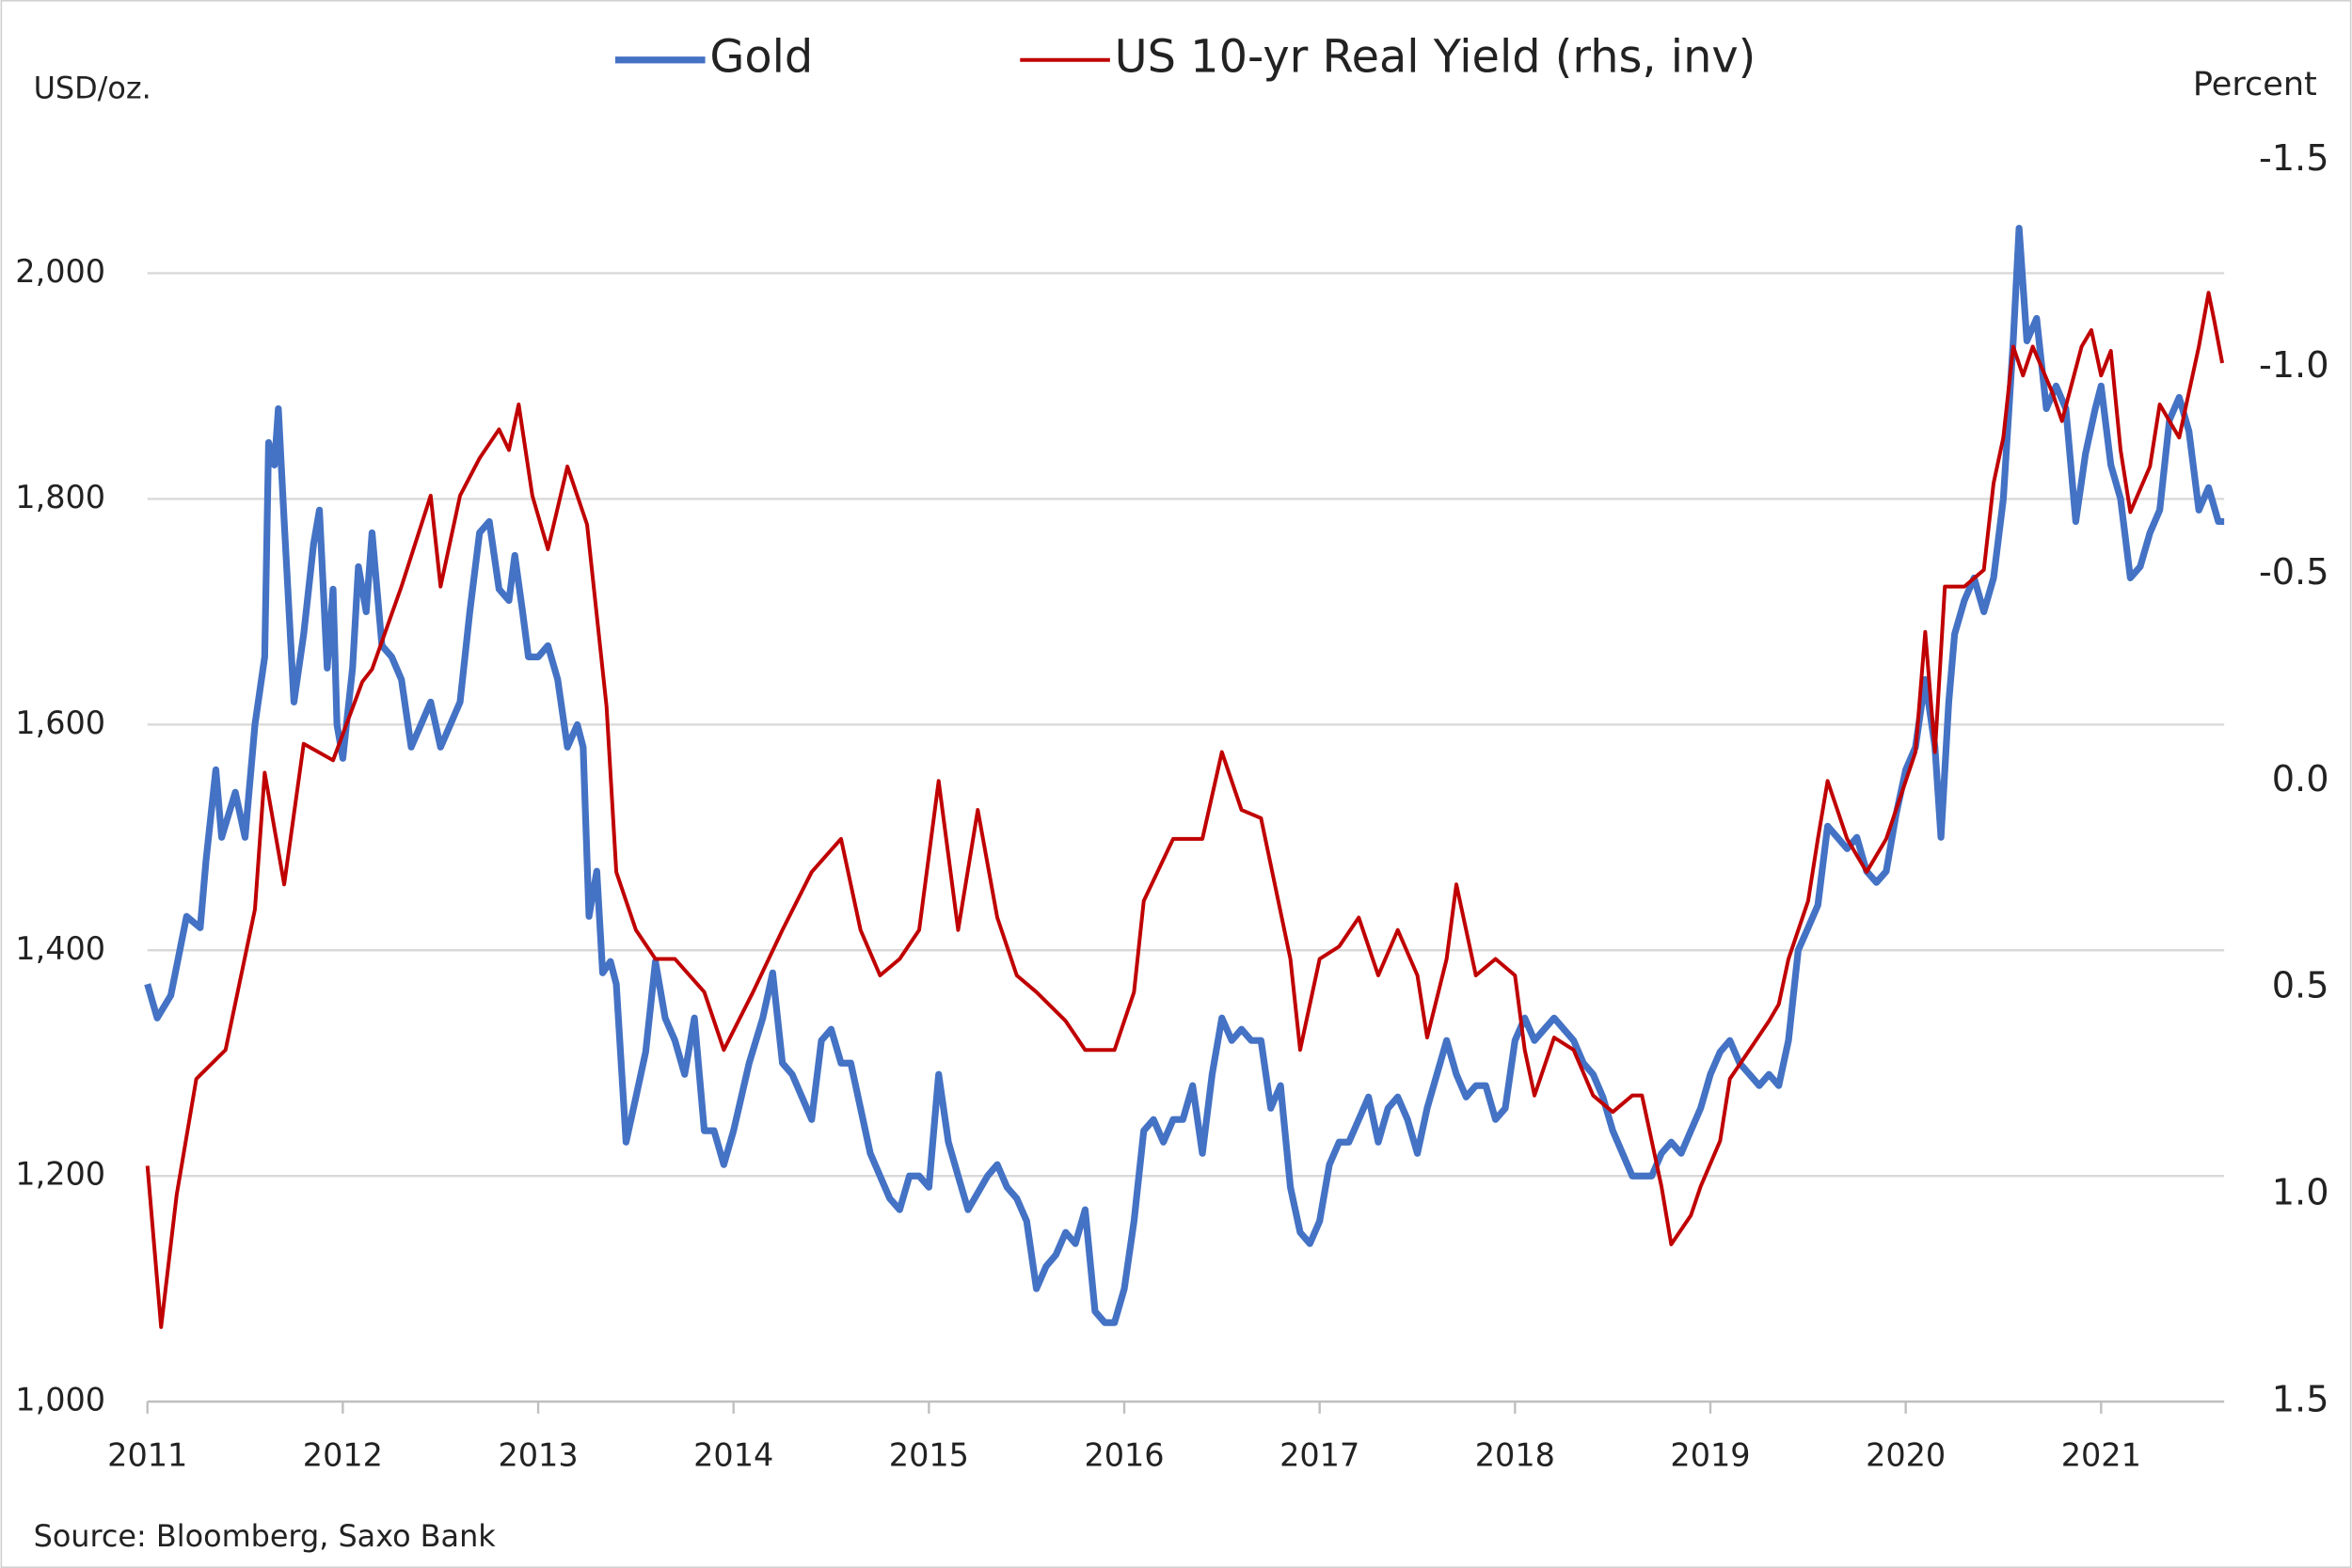 The width and height of the screenshot is (2352, 1568). What do you see at coordinates (2255, 84) in the screenshot?
I see `y2-axis-label: Percent` at bounding box center [2255, 84].